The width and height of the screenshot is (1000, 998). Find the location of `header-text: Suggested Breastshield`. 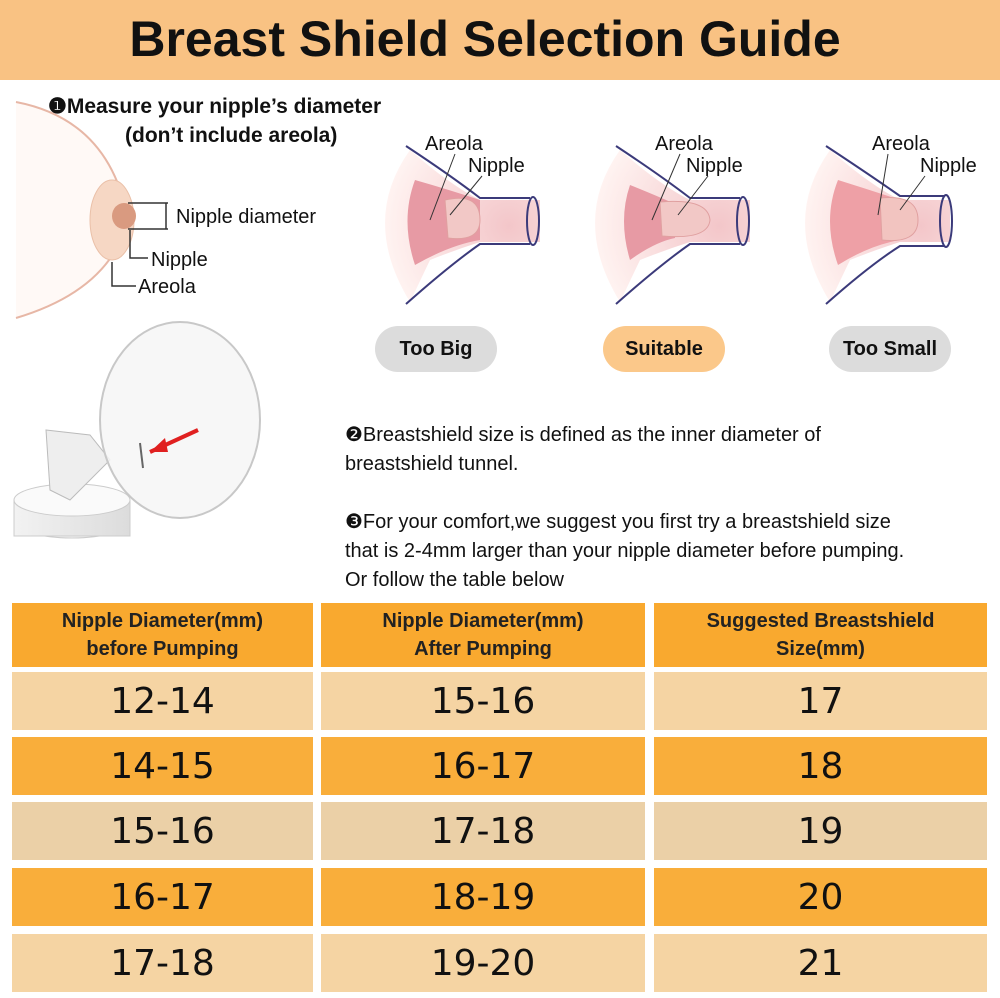

header-text: Suggested Breastshield is located at coordinates (820, 621).